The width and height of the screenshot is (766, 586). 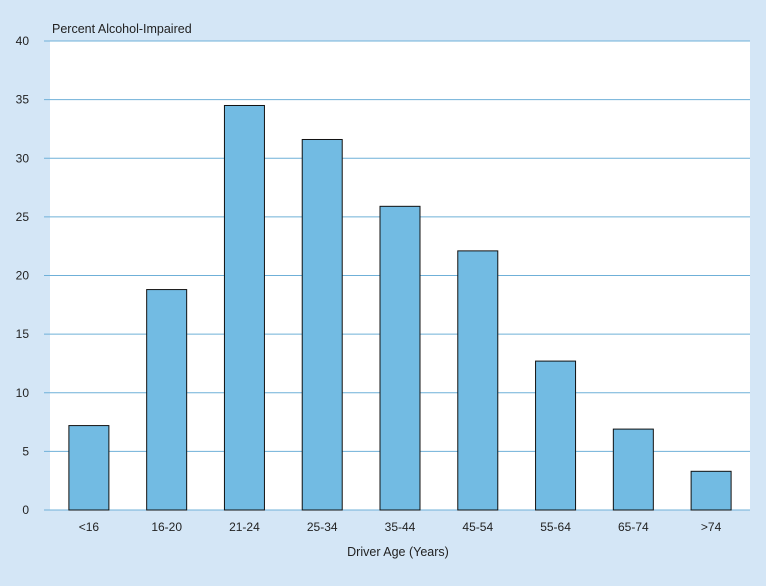 What do you see at coordinates (25, 510) in the screenshot?
I see `y-tick-label: 0` at bounding box center [25, 510].